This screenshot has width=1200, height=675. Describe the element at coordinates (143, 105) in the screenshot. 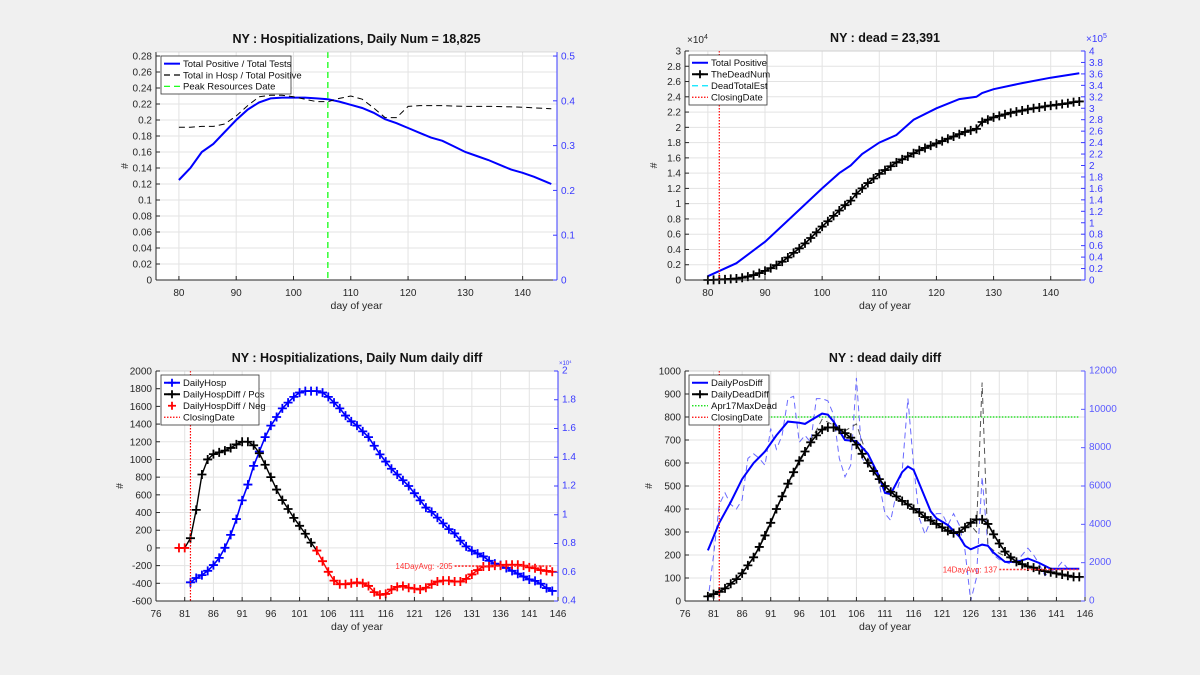

I see `y-tick-label: 0.22` at that location.